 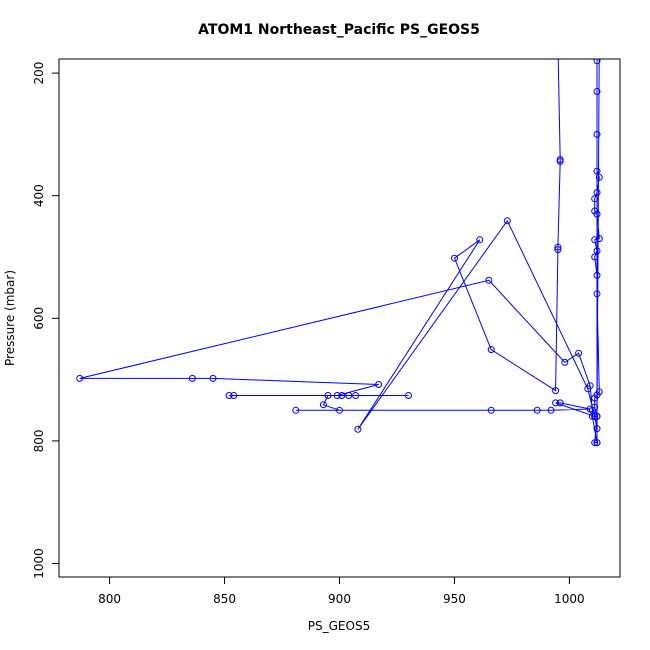 I want to click on x-tick-label: 900, so click(x=339, y=599).